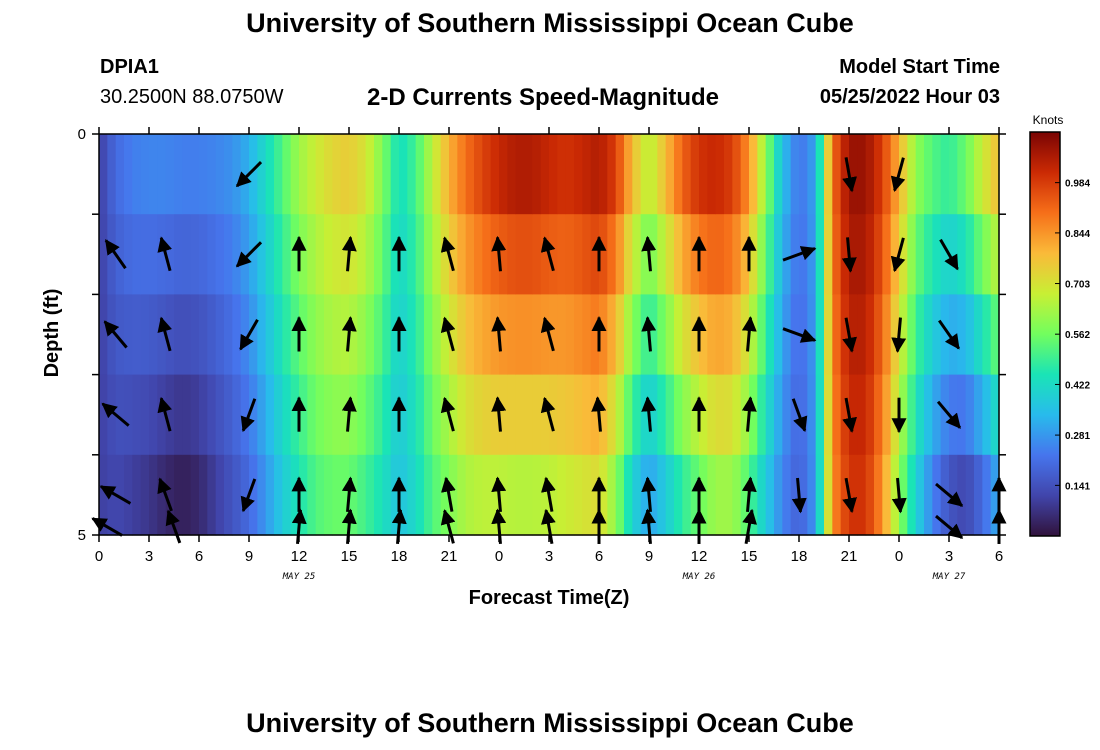  Describe the element at coordinates (349, 556) in the screenshot. I see `x-tick-label: 15` at that location.